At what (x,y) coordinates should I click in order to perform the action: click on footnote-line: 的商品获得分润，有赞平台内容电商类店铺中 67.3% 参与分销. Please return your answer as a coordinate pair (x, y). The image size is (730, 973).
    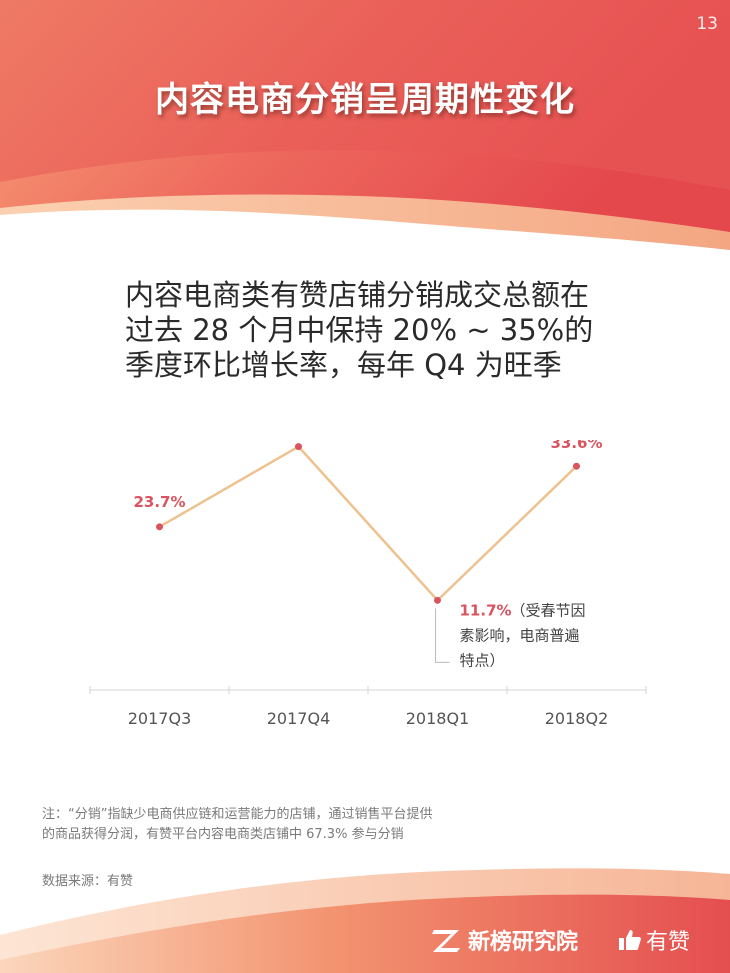
    Looking at the image, I should click on (223, 834).